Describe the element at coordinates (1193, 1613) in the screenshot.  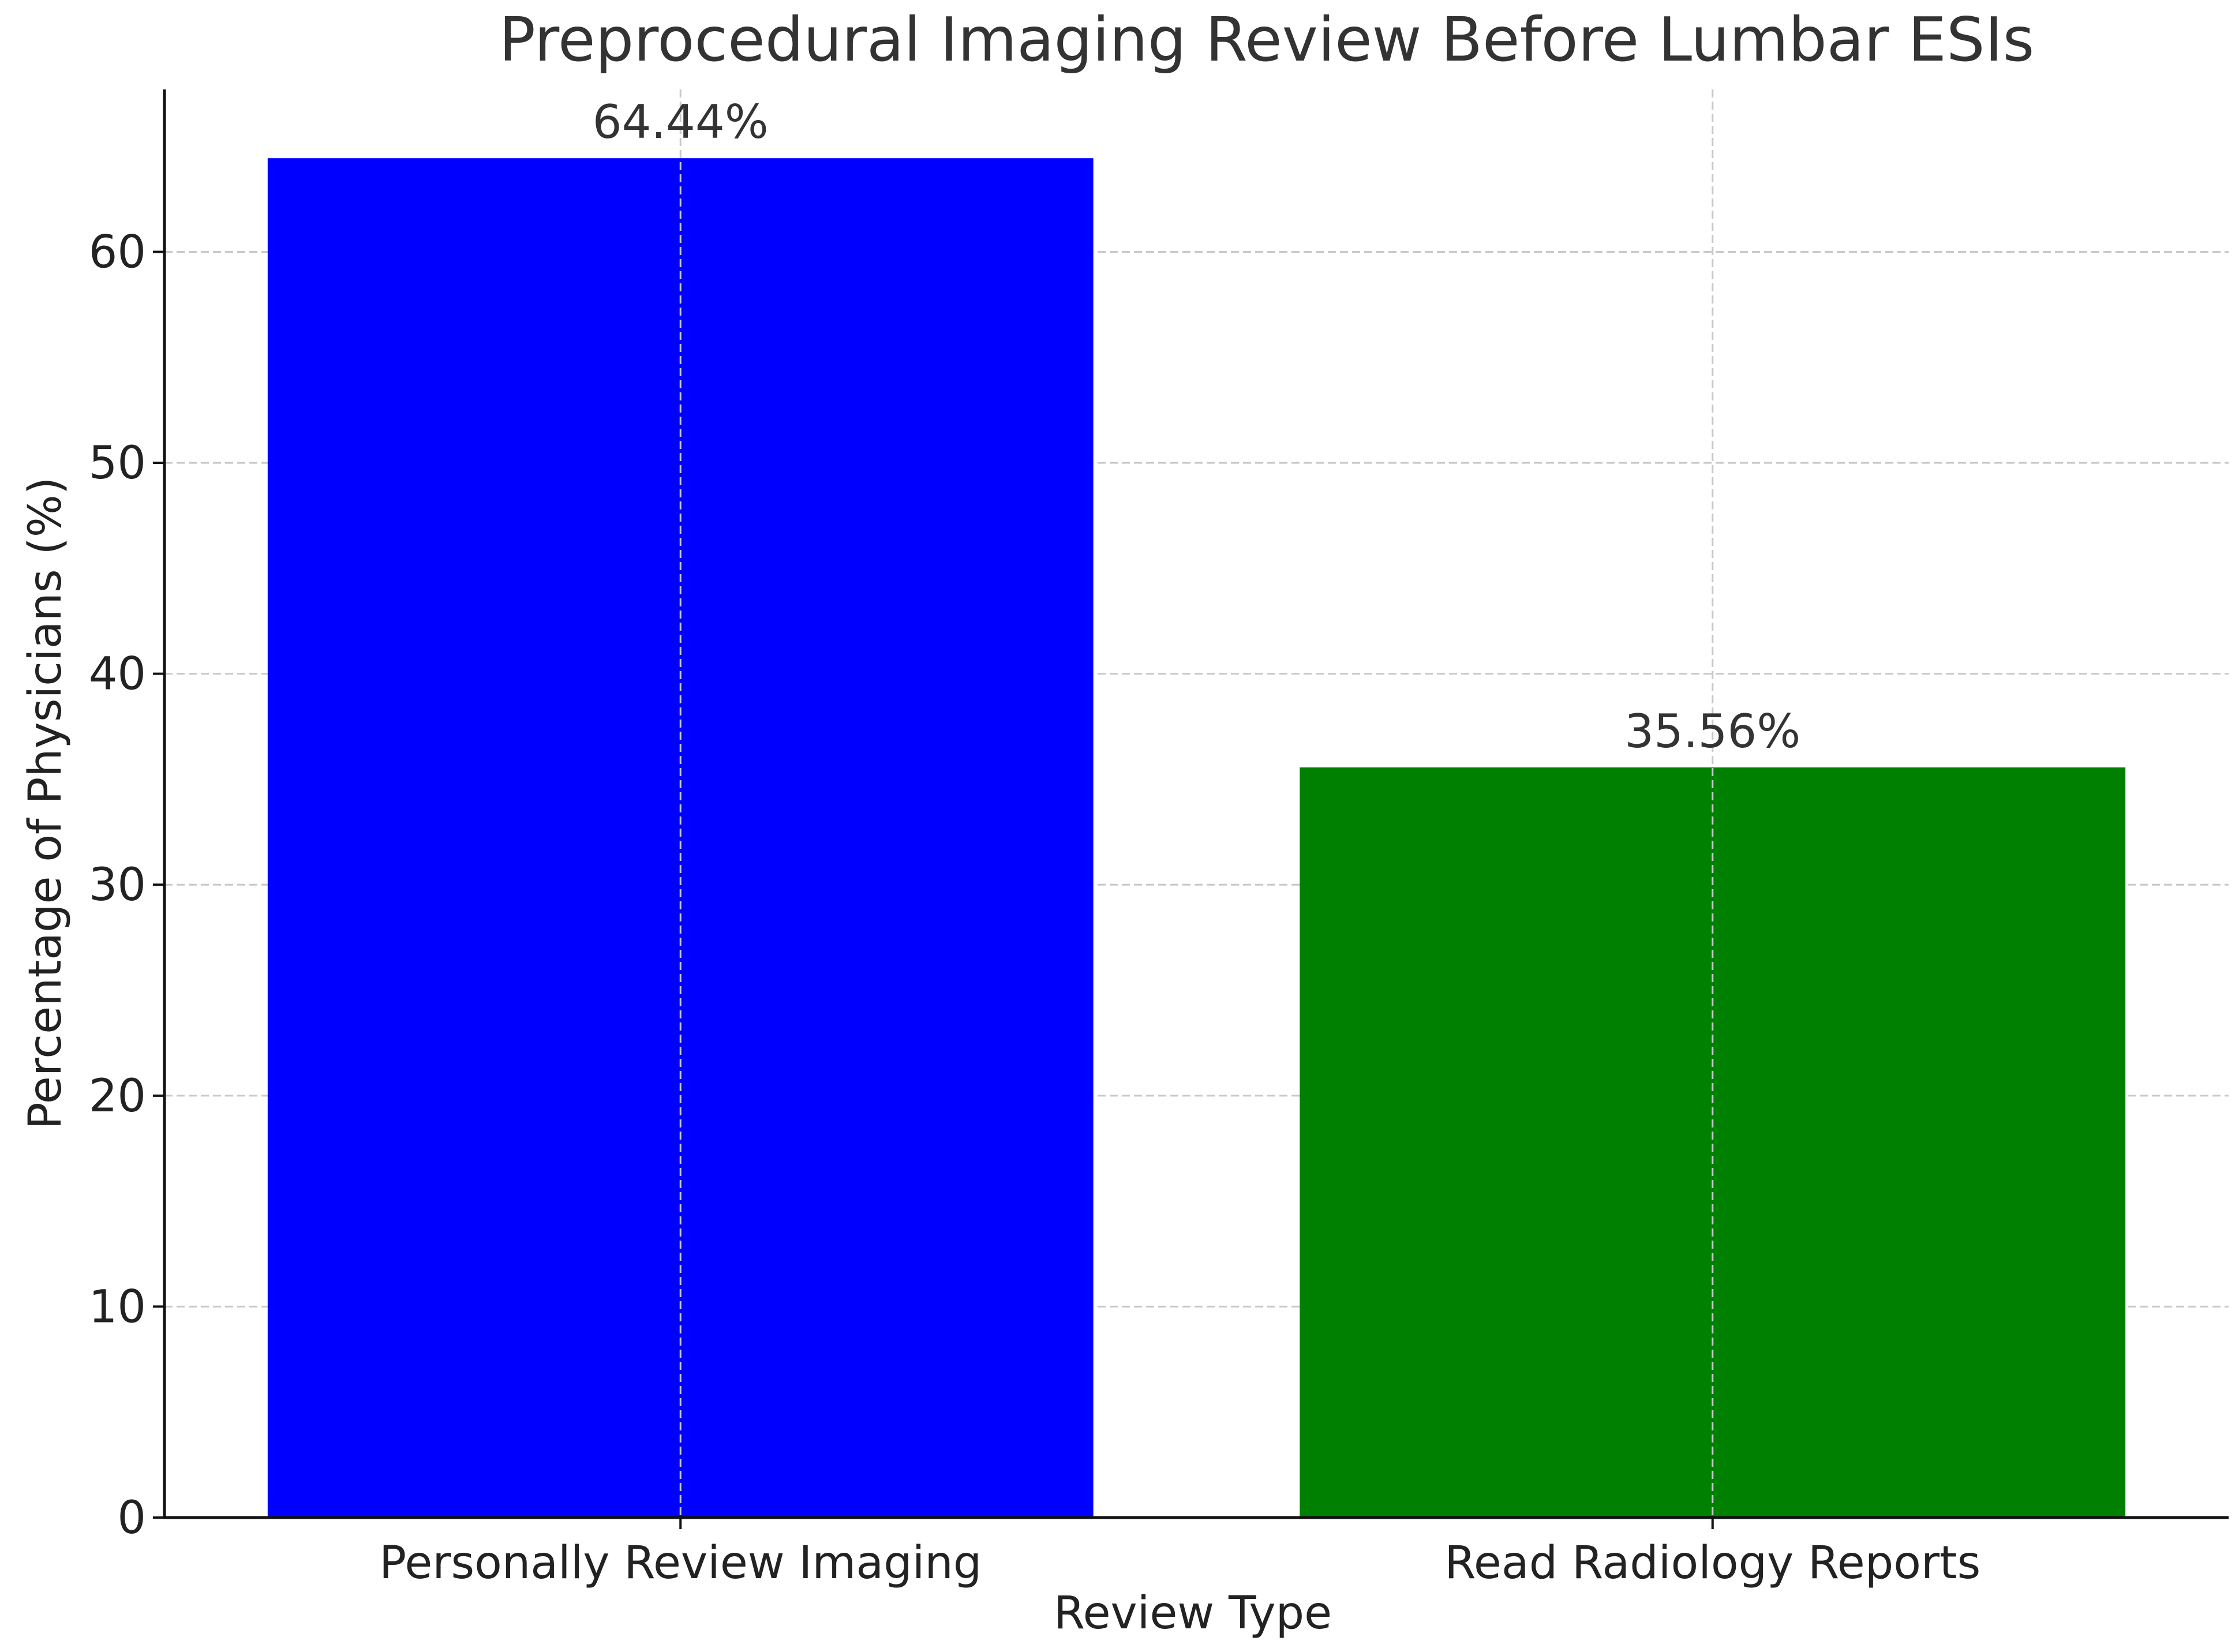
I see `x-axis-title: Review Type` at that location.